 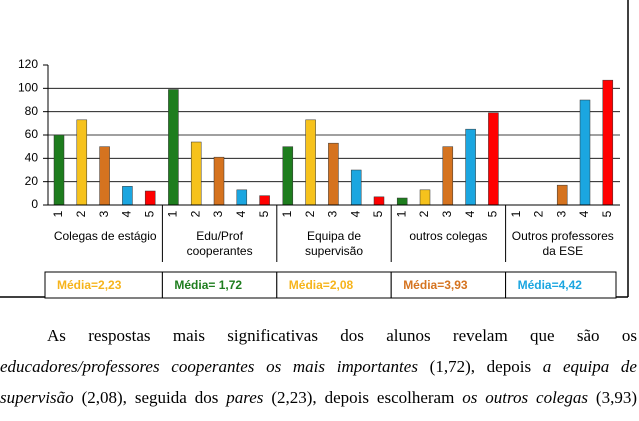 I want to click on group-label: Outros professores, so click(x=563, y=236).